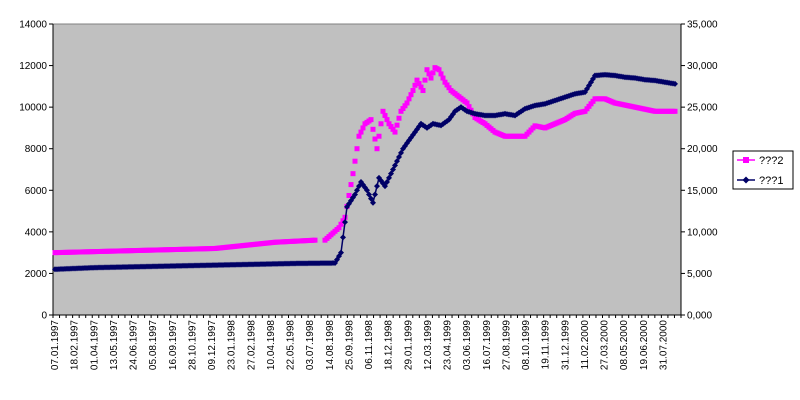 Image resolution: width=800 pixels, height=400 pixels. Describe the element at coordinates (114, 345) in the screenshot. I see `x-tick-label: 13.05.1997` at that location.